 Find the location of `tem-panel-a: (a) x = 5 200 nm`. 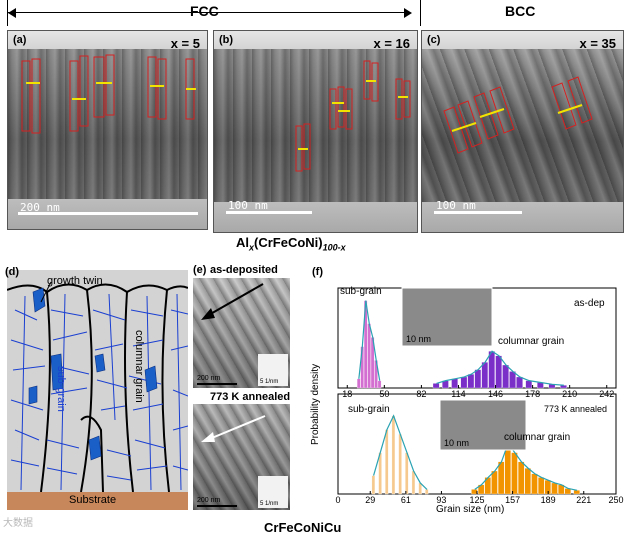

tem-panel-a: (a) x = 5 200 nm is located at coordinates (107, 130).